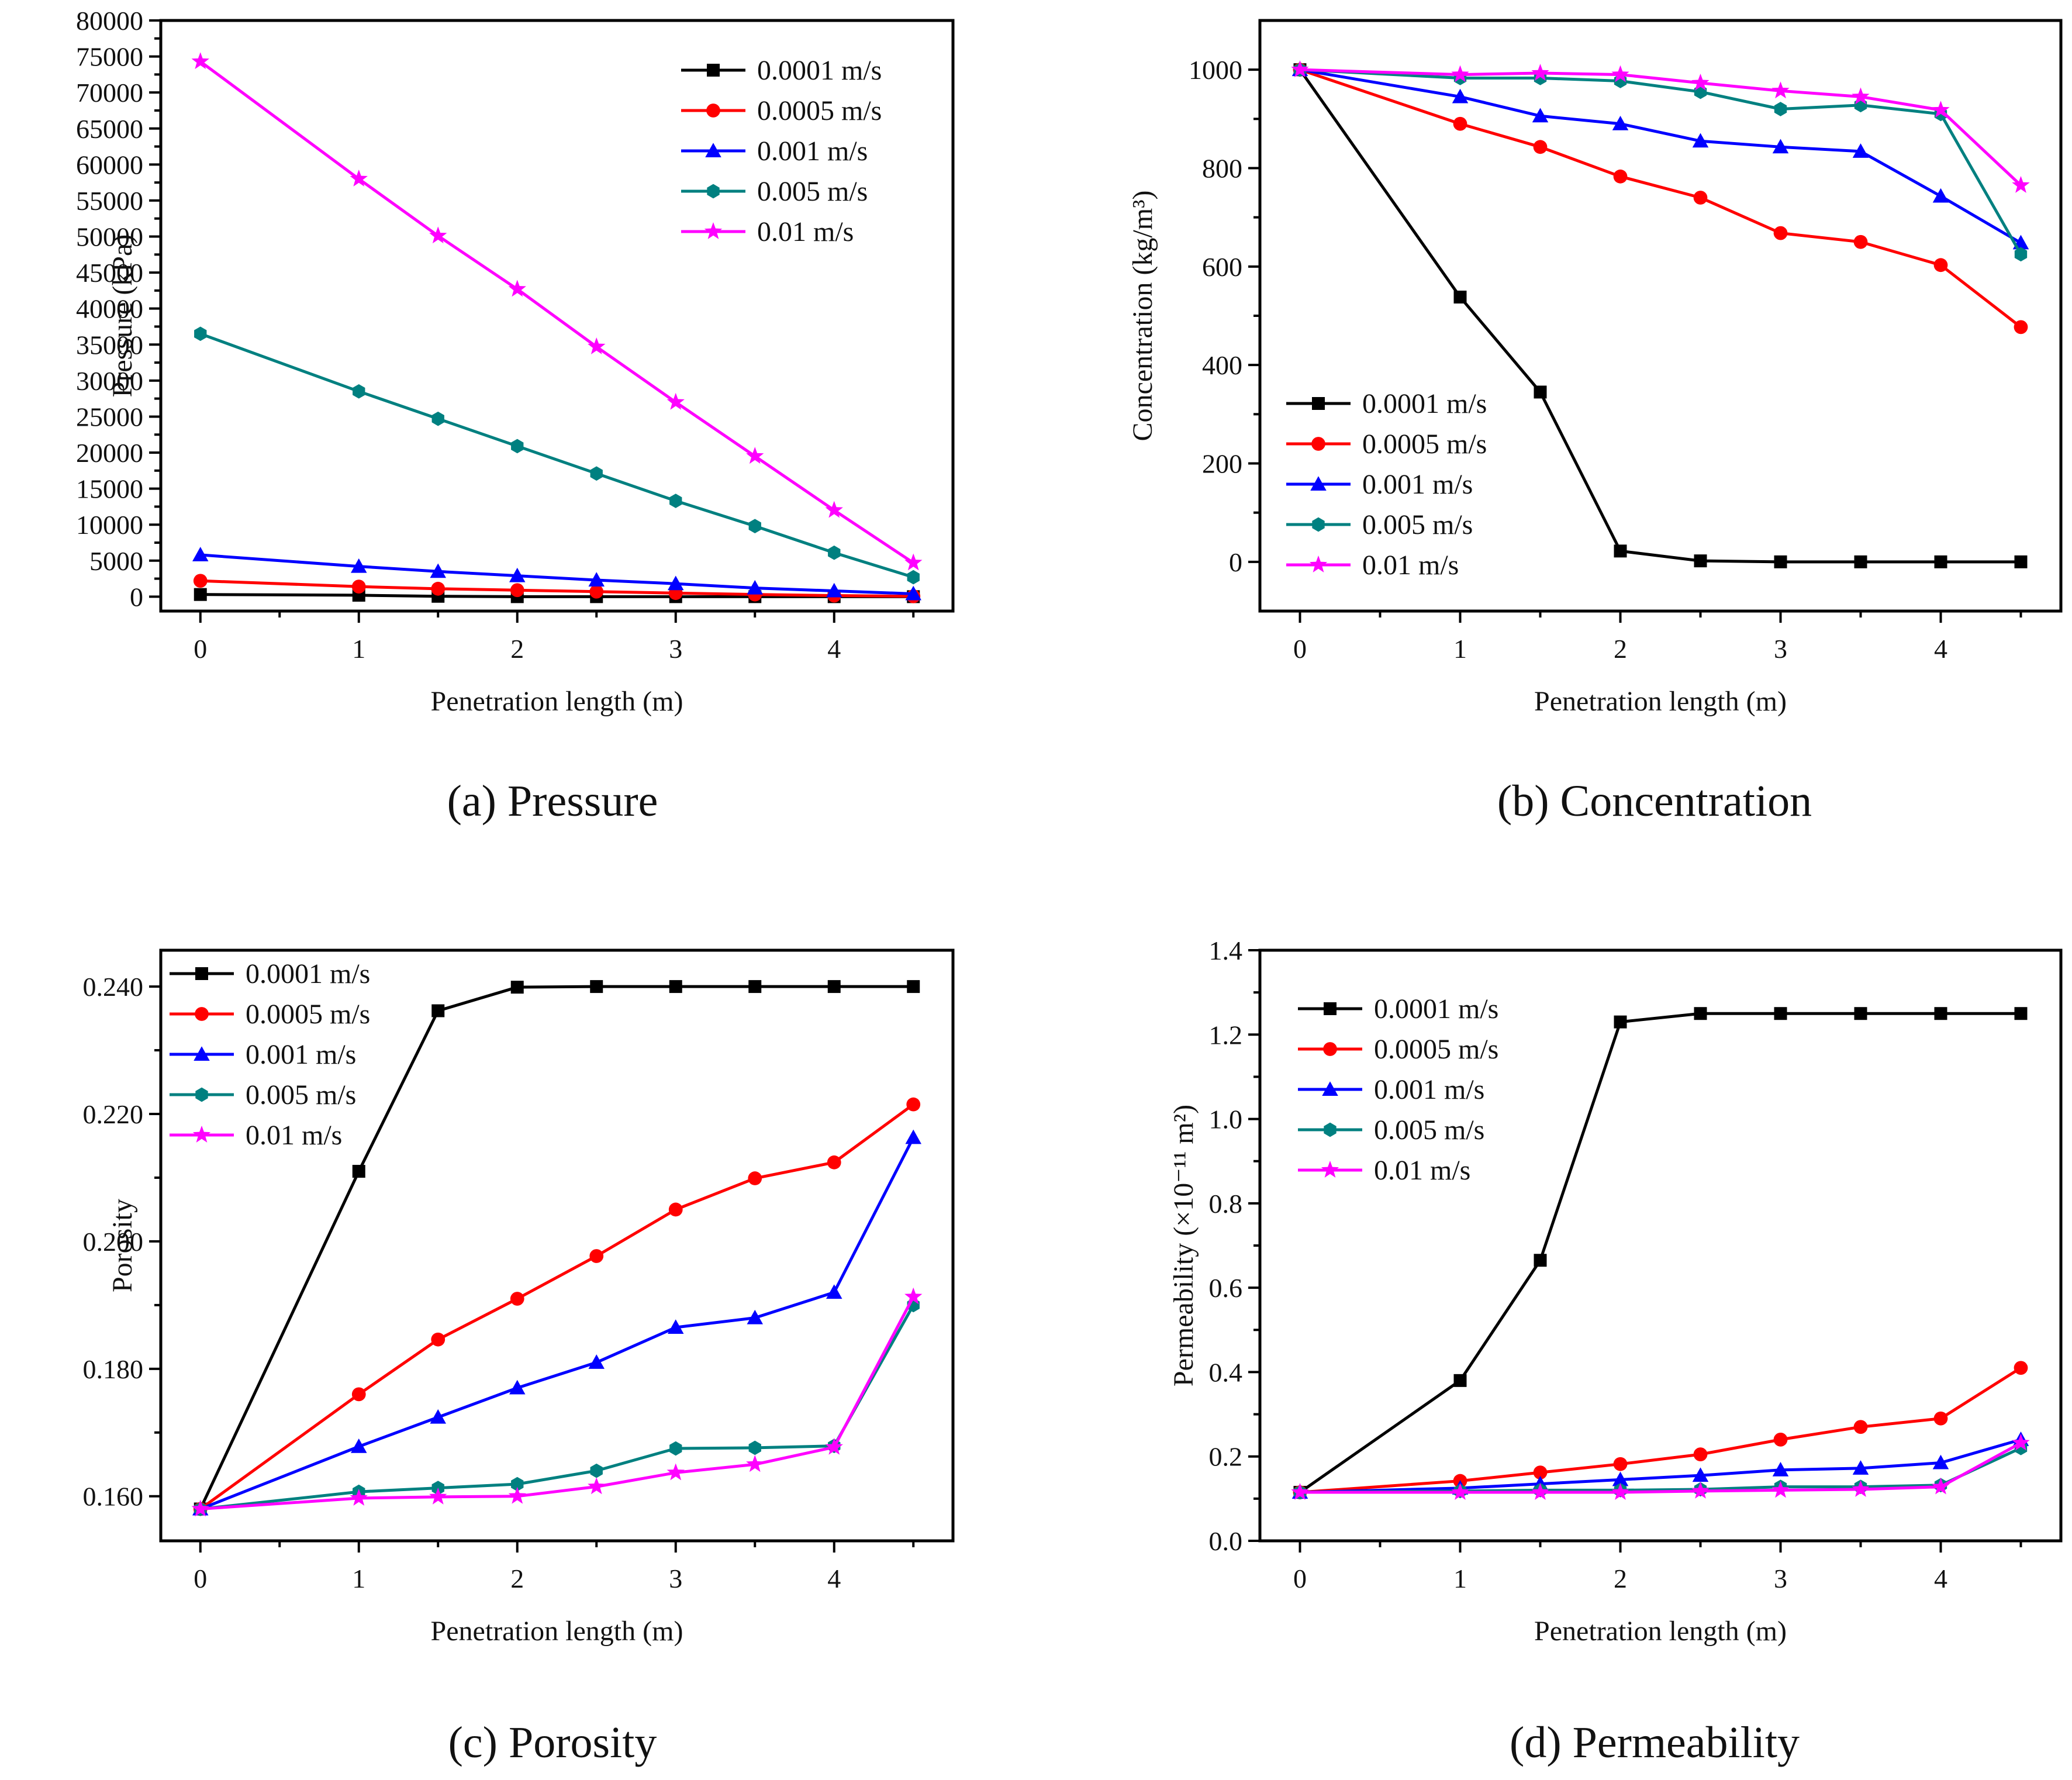  What do you see at coordinates (109, 21) in the screenshot?
I see `pressure-y-tick-label: 80000` at bounding box center [109, 21].